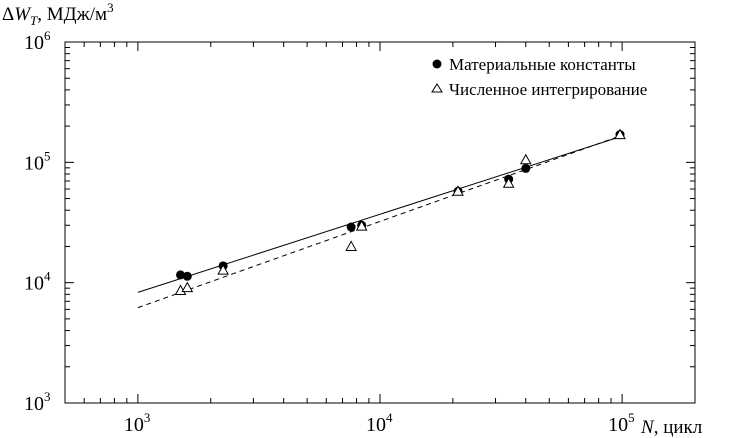 Image resolution: width=745 pixels, height=438 pixels. What do you see at coordinates (437, 88) in the screenshot?
I see `legend-marker-open-triangle` at bounding box center [437, 88].